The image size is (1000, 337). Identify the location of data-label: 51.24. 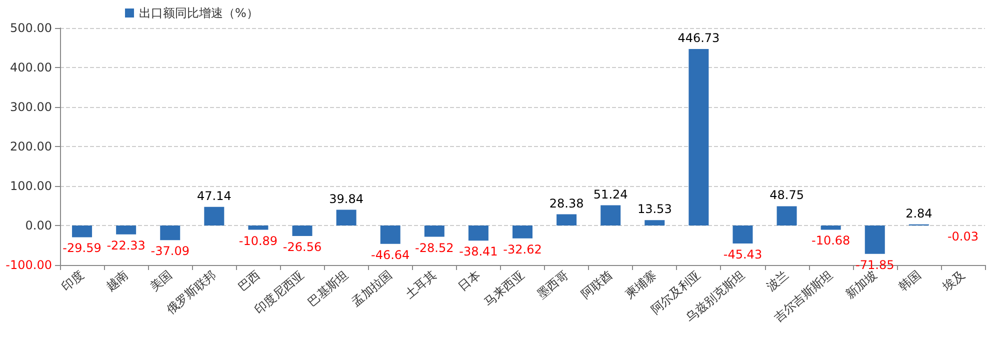
(610, 194).